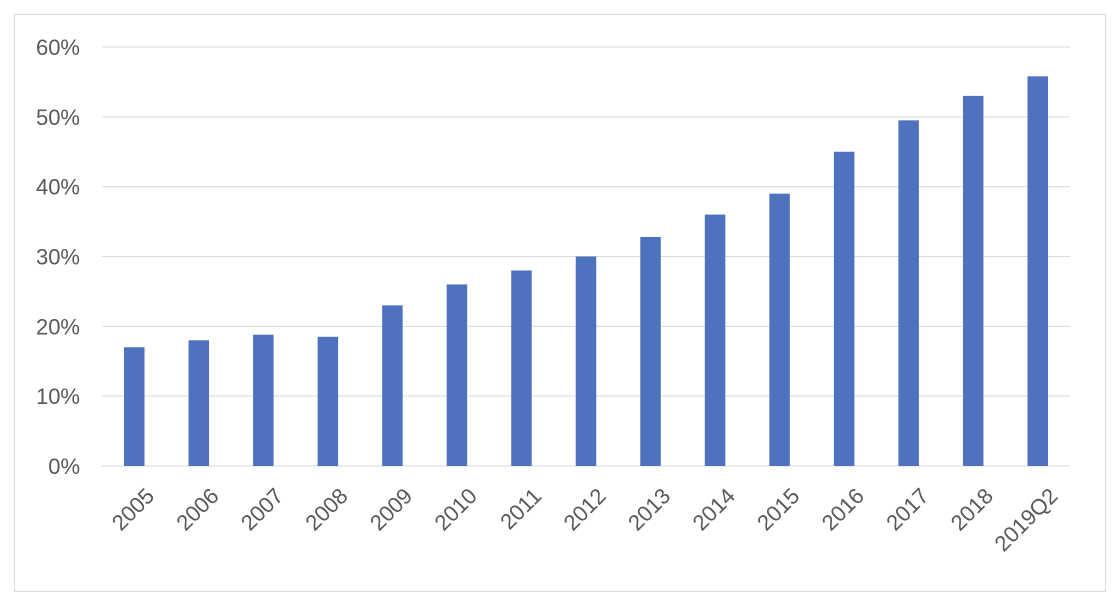 This screenshot has height=606, width=1120. I want to click on bar-2013, so click(650, 351).